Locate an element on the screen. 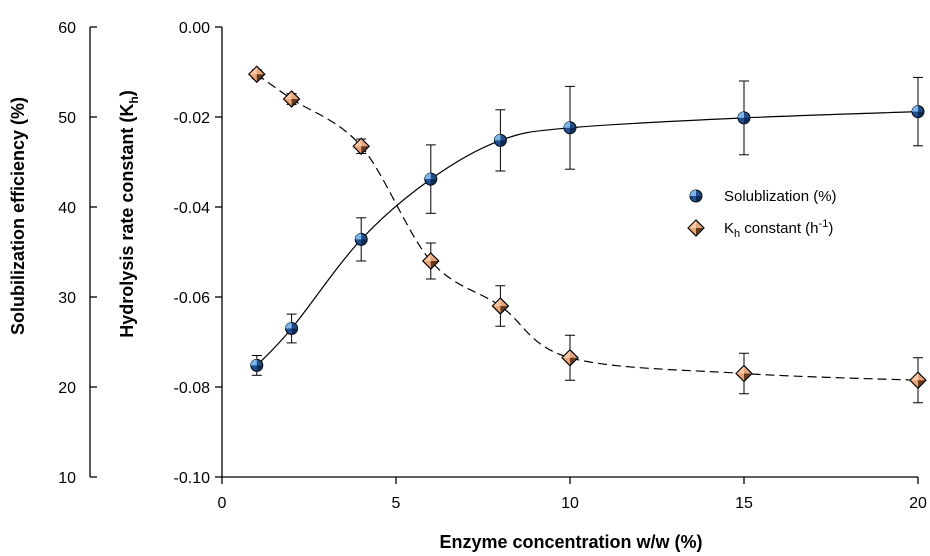 The image size is (930, 556). x-axis-title: Enzyme concentration w/w (%) is located at coordinates (570, 542).